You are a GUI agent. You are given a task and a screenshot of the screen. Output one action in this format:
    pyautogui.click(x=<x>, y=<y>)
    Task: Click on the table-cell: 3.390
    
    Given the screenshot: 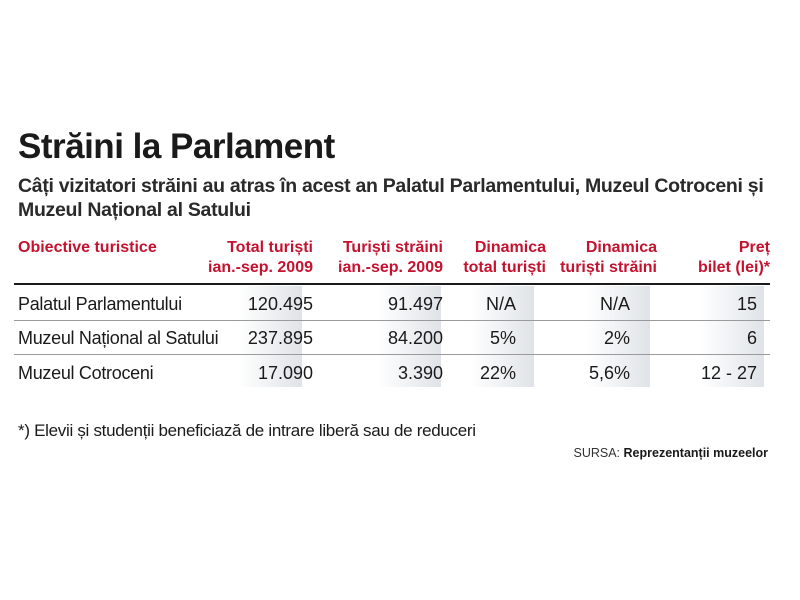 What is the action you would take?
    pyautogui.click(x=420, y=373)
    